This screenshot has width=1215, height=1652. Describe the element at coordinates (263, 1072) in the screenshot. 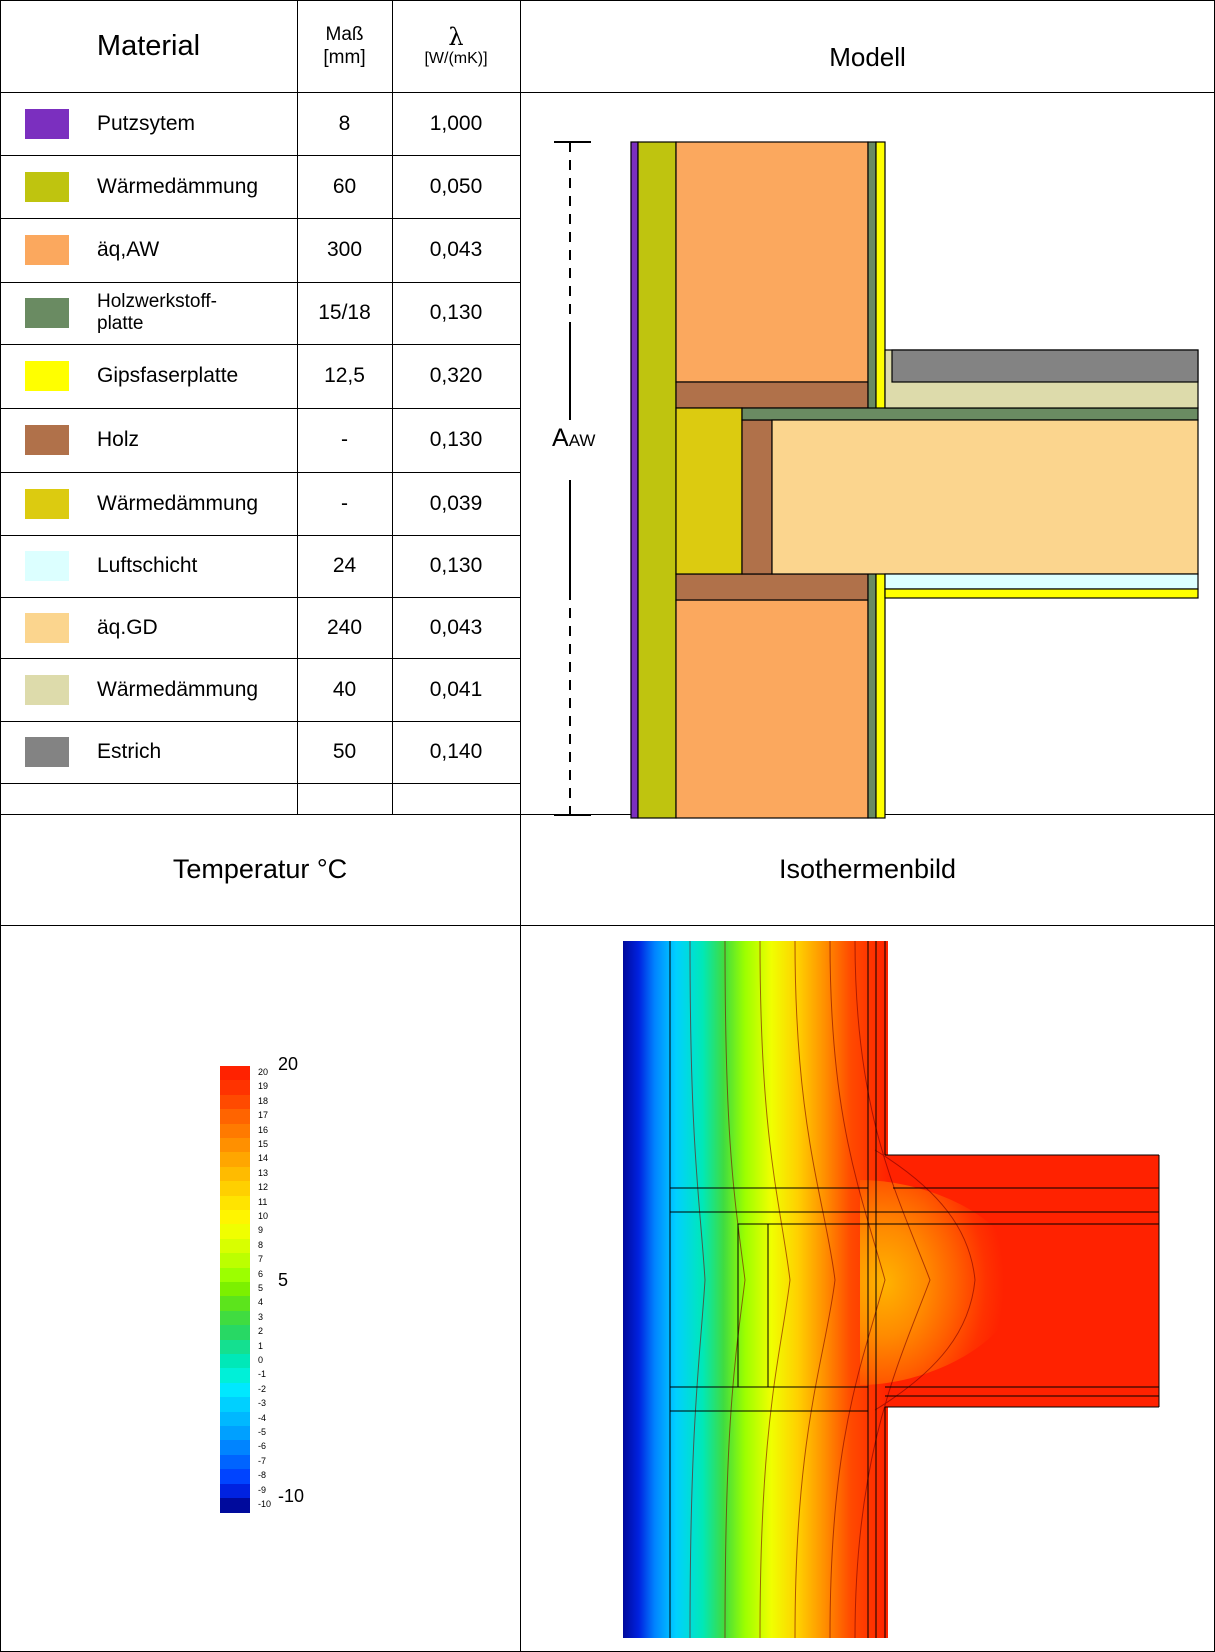

I see `legend-tick-label: 20` at that location.